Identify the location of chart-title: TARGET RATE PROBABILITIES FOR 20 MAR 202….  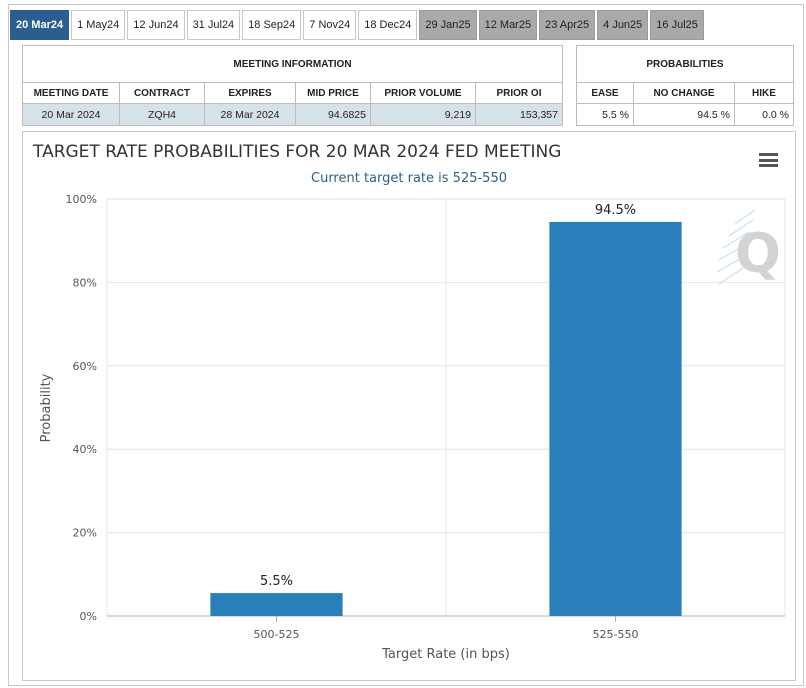
(296, 152).